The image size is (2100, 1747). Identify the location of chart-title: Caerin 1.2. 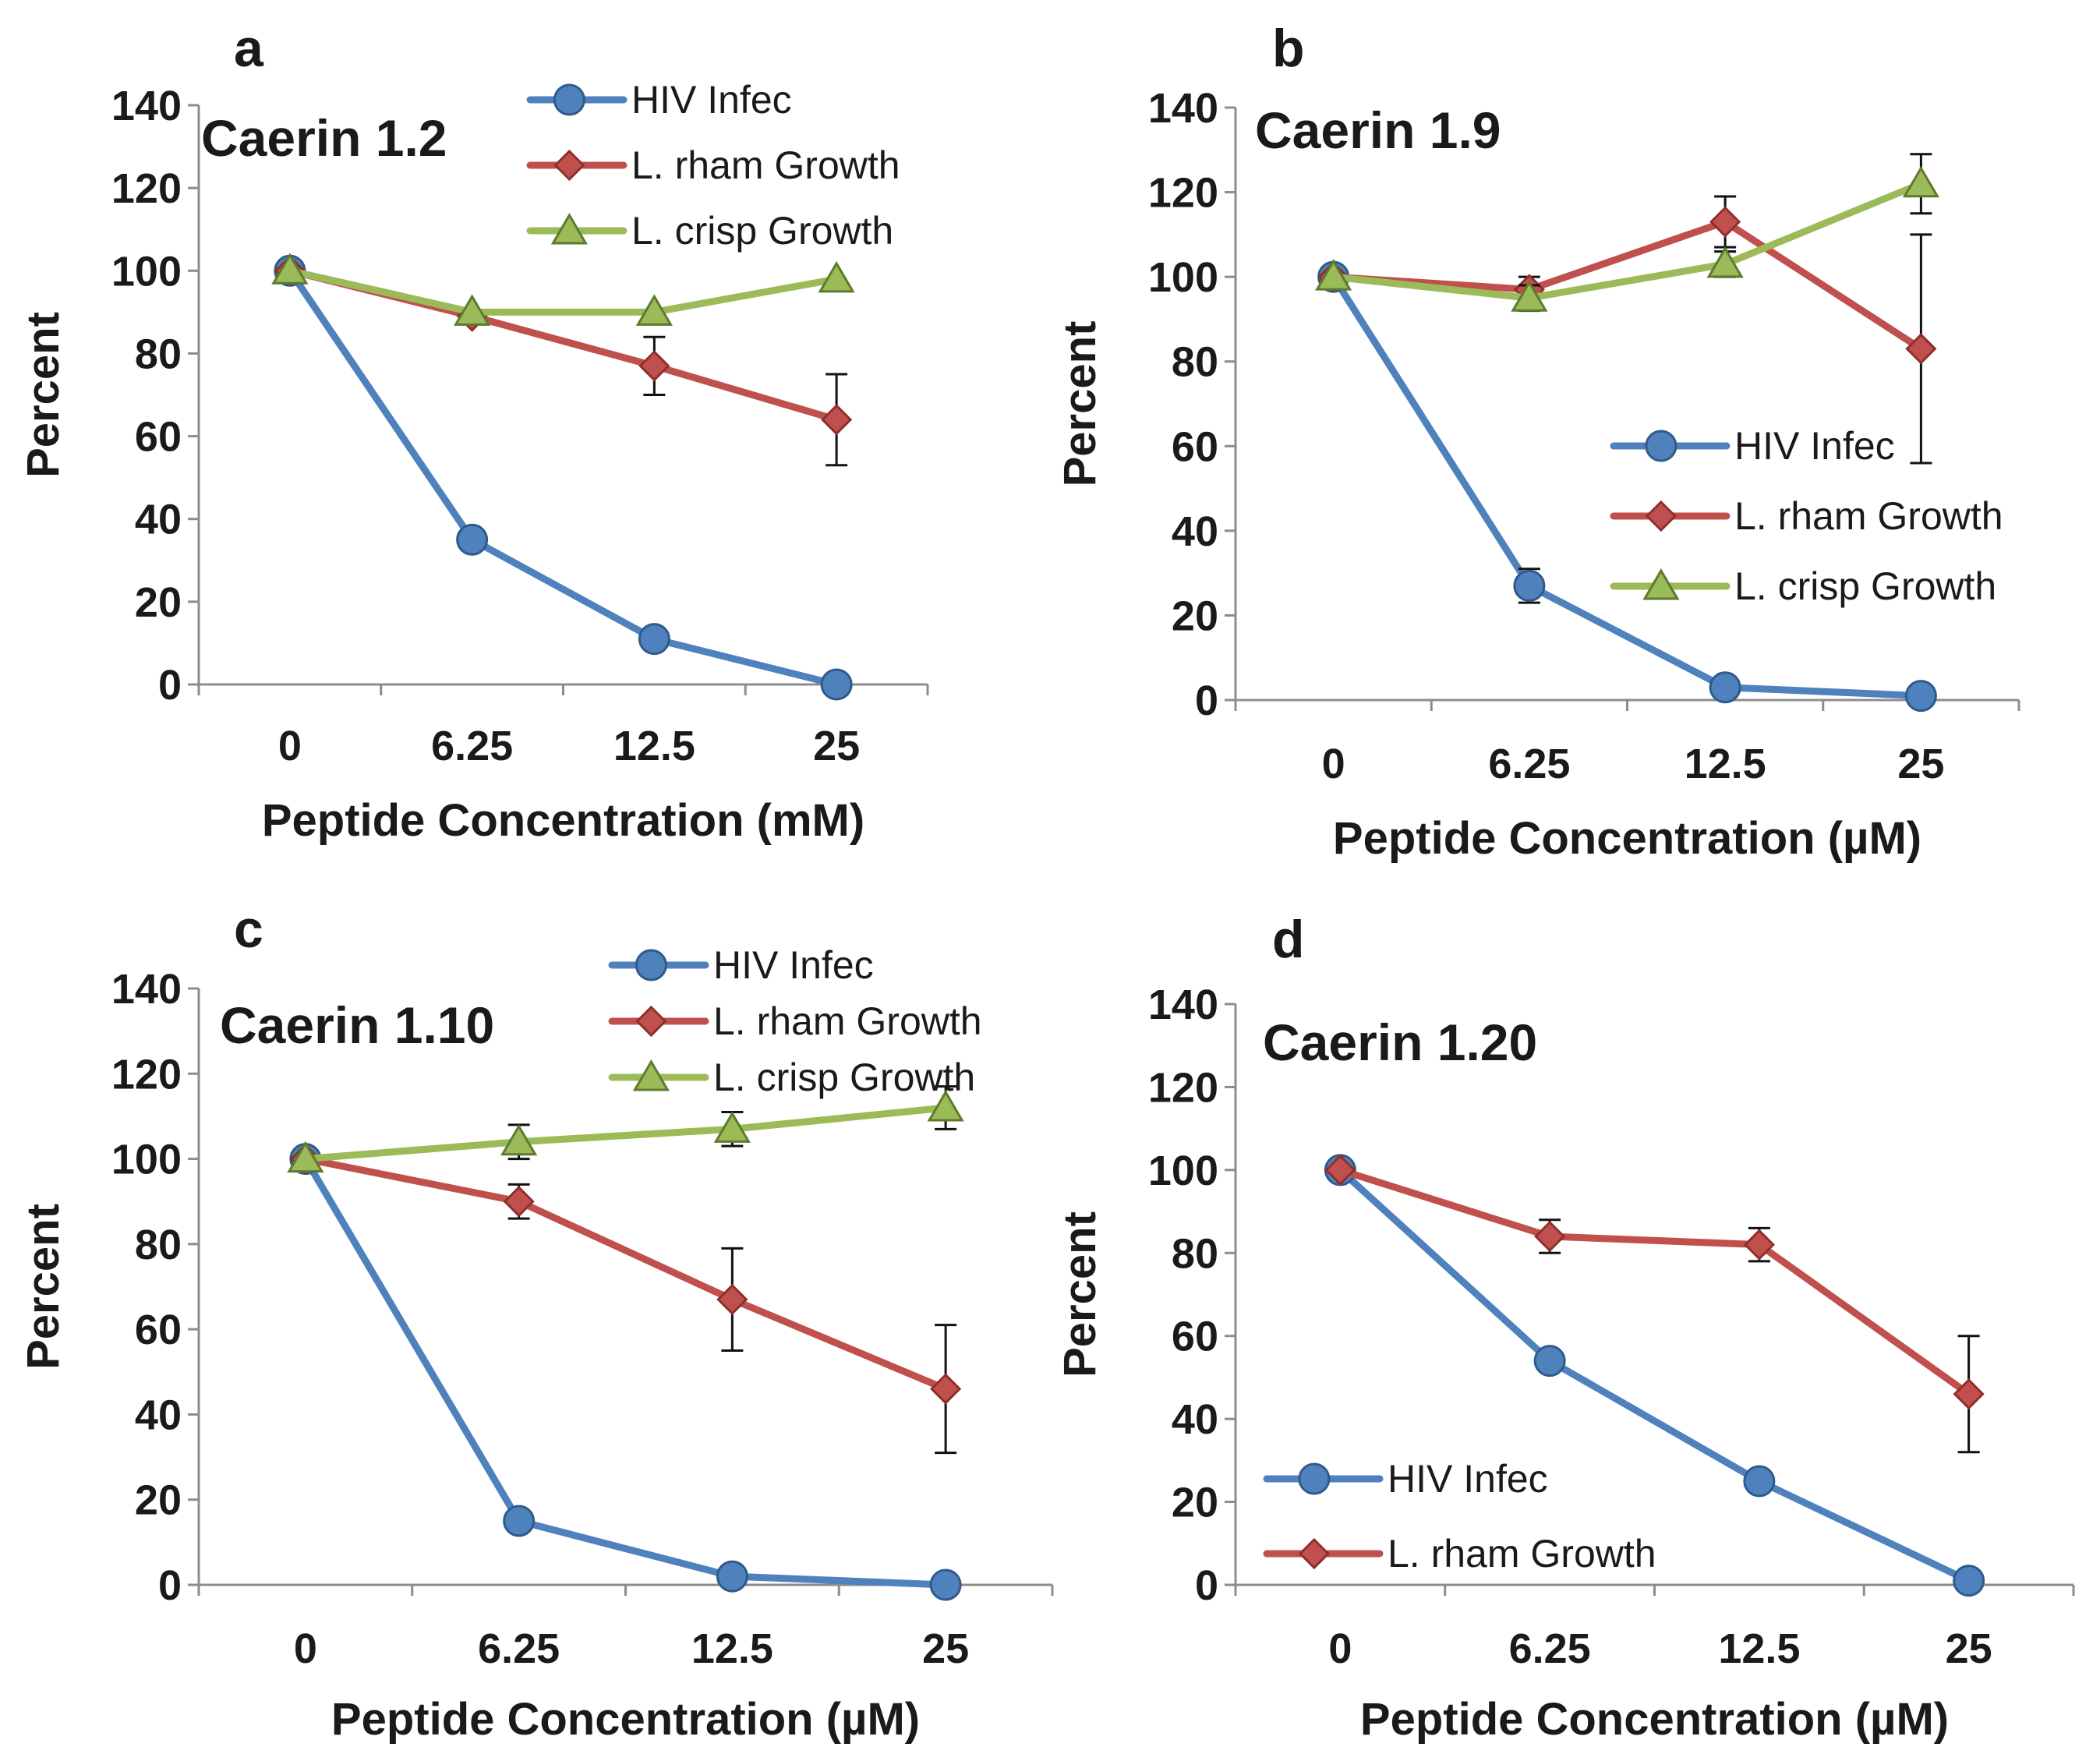
(324, 138).